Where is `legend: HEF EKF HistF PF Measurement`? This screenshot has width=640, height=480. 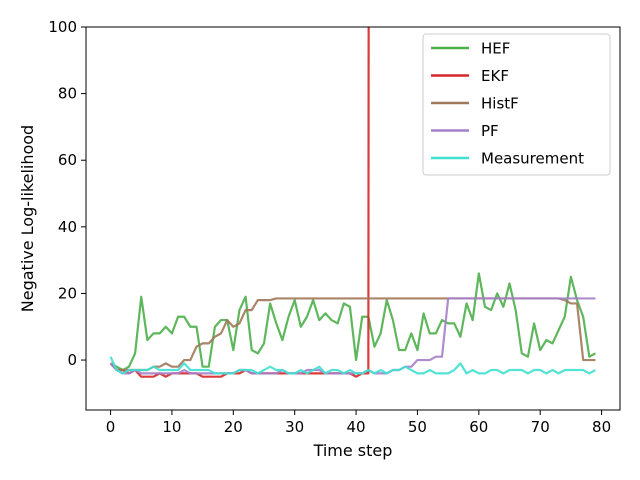
legend: HEF EKF HistF PF Measurement is located at coordinates (516, 104).